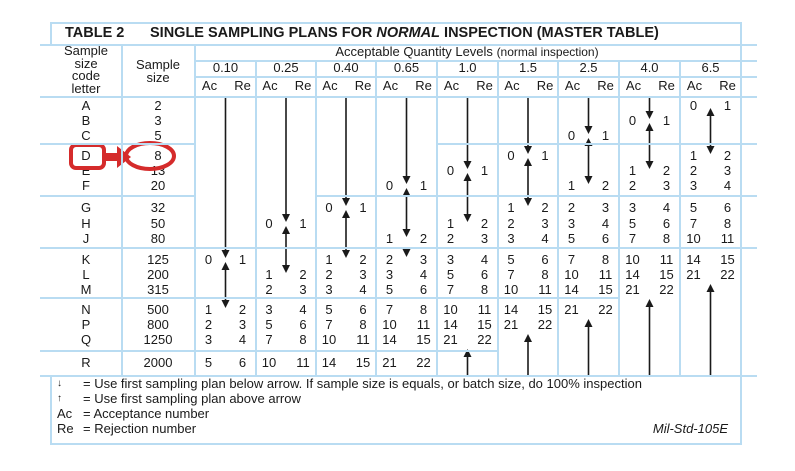 This screenshot has width=795, height=471. I want to click on acceptance-number: 21, so click(693, 274).